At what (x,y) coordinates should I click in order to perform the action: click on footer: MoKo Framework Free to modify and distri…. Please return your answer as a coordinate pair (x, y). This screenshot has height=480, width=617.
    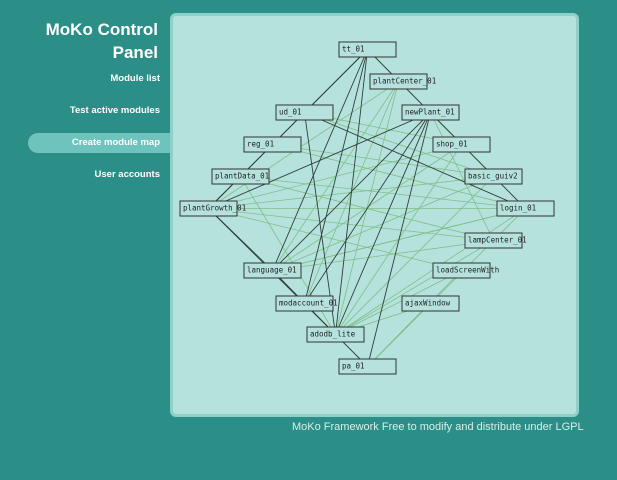
    Looking at the image, I should click on (438, 427).